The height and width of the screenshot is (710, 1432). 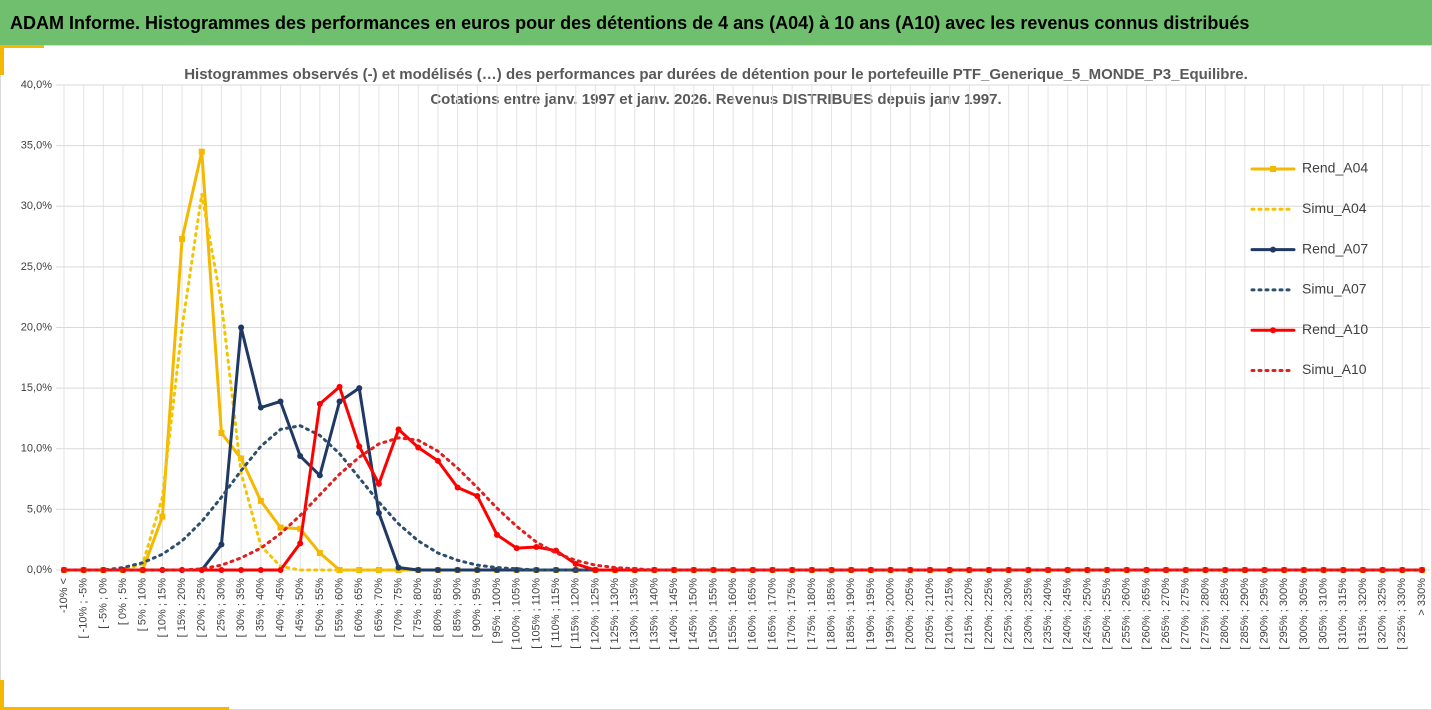 I want to click on x-tick-label: [ 140% ; 145%, so click(x=674, y=614).